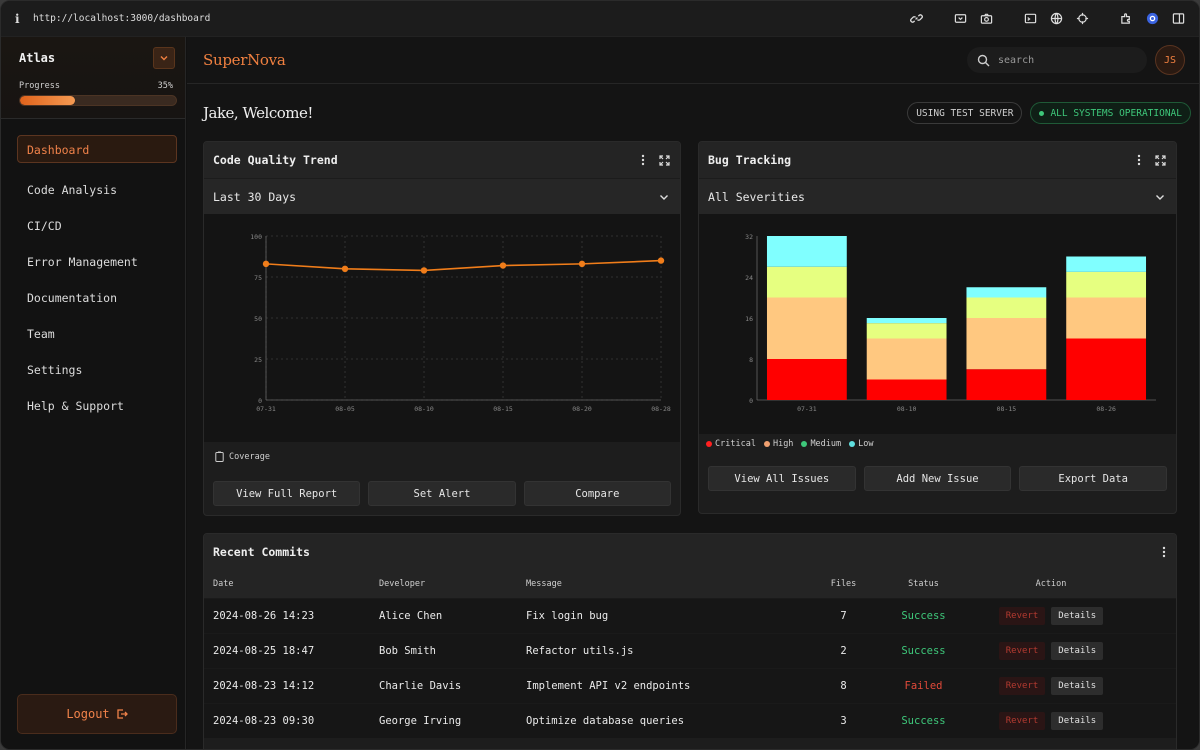 The height and width of the screenshot is (750, 1200). I want to click on commit-files: 8, so click(843, 686).